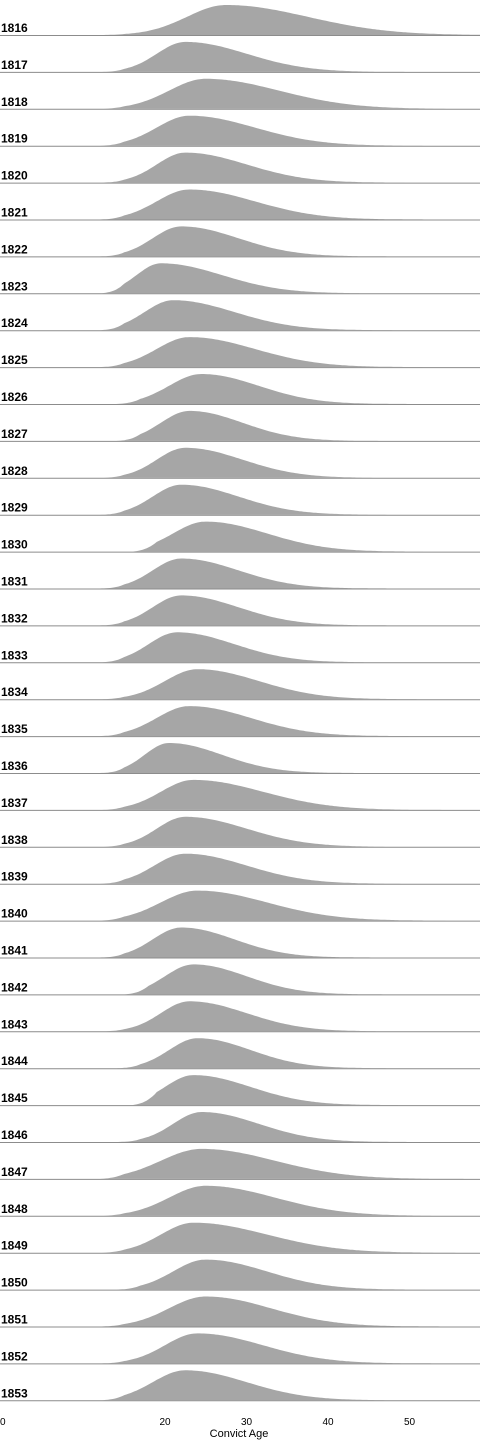  I want to click on ridge-1823: 1823, so click(240, 279).